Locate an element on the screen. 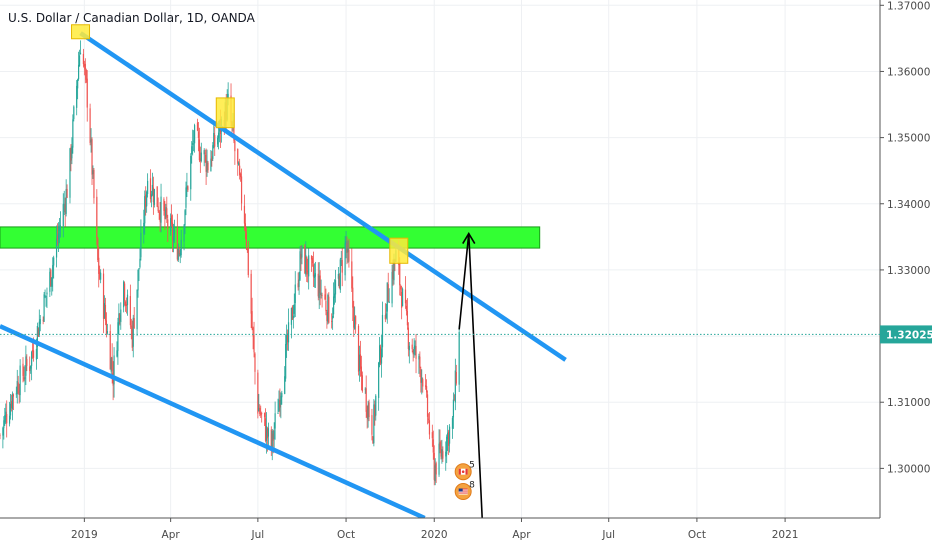 This screenshot has width=932, height=550. resistance-zone-rect is located at coordinates (270, 237).